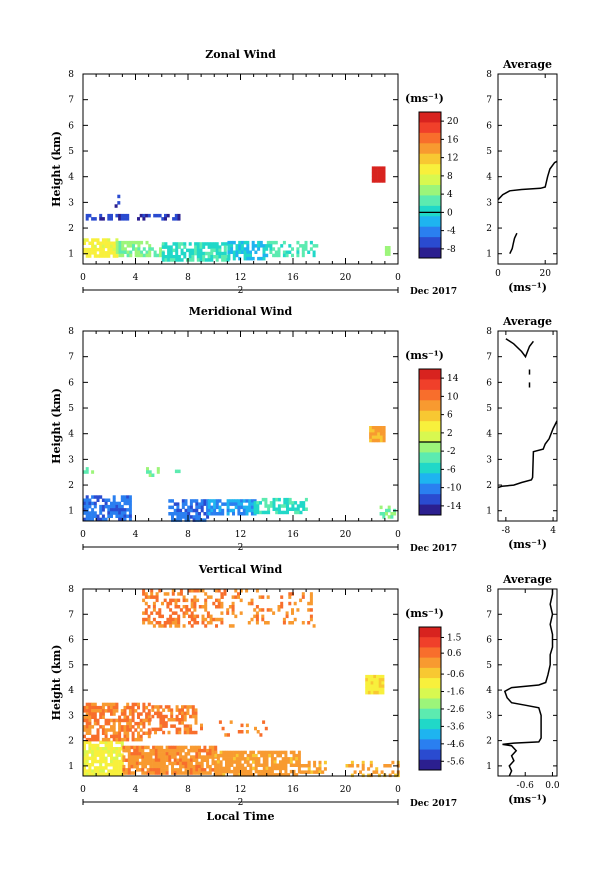 Image resolution: width=610 pixels, height=873 pixels. Describe the element at coordinates (433, 804) in the screenshot. I see `date-label: Dec 2017` at that location.